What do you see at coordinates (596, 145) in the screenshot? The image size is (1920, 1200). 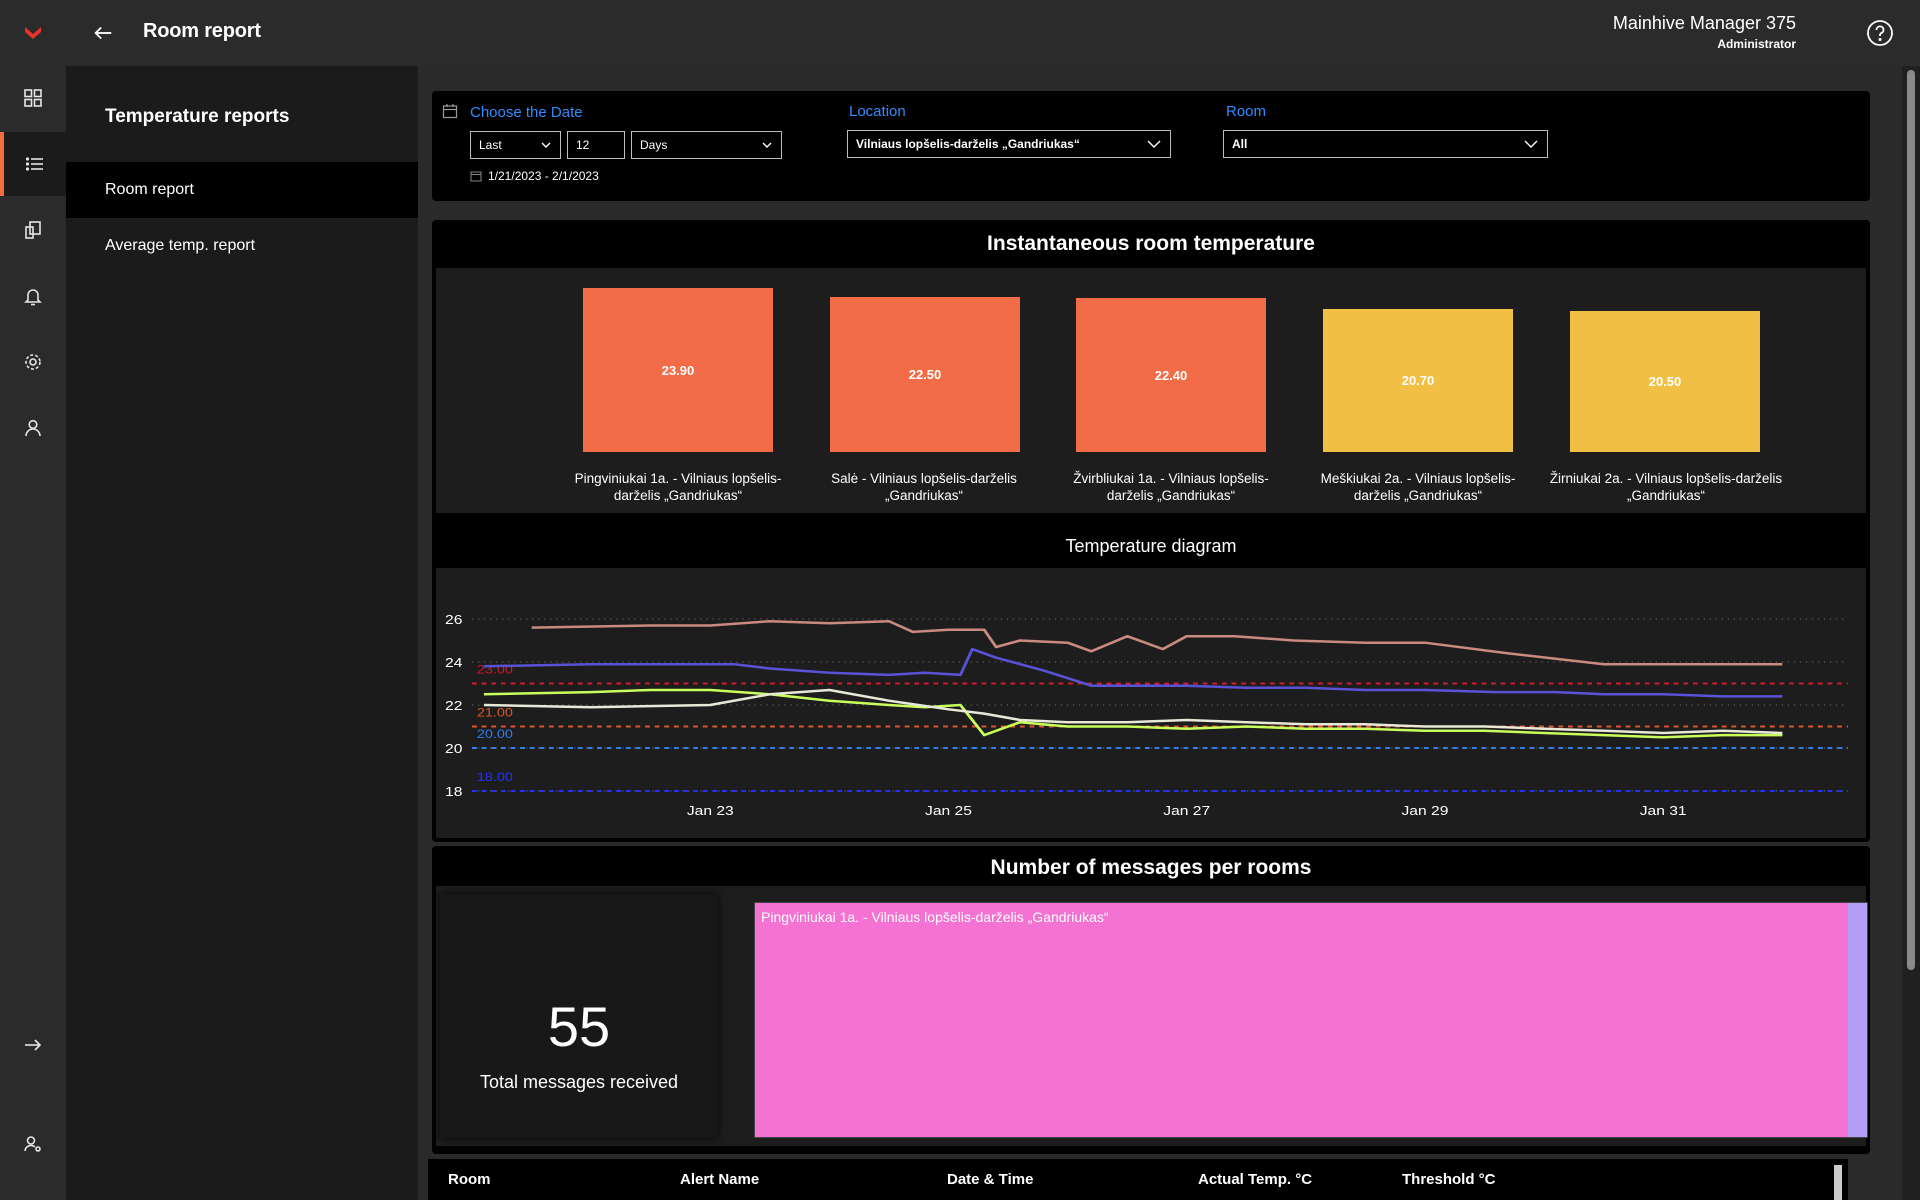 I see `period-count-input: 12` at bounding box center [596, 145].